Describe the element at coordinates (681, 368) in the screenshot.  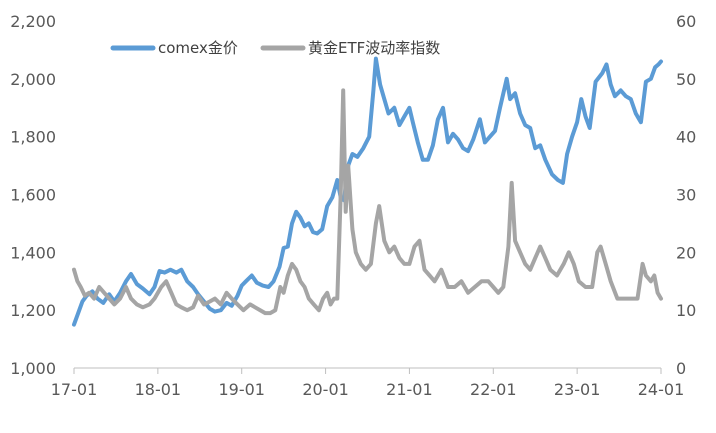
I see `y-right-tick-label: 0` at that location.